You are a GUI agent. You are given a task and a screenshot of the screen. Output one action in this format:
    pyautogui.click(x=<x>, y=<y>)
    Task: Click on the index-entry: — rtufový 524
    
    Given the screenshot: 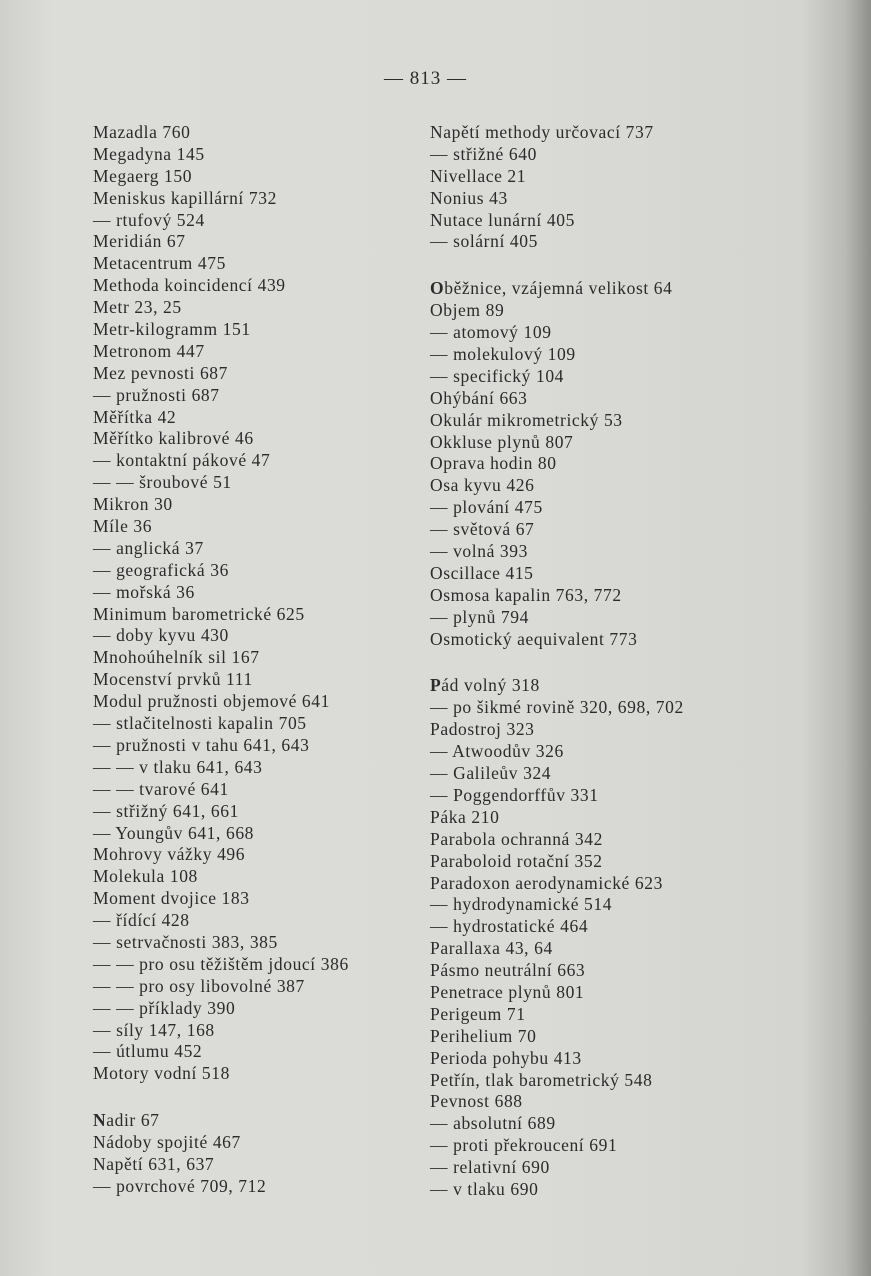 What is the action you would take?
    pyautogui.click(x=149, y=219)
    